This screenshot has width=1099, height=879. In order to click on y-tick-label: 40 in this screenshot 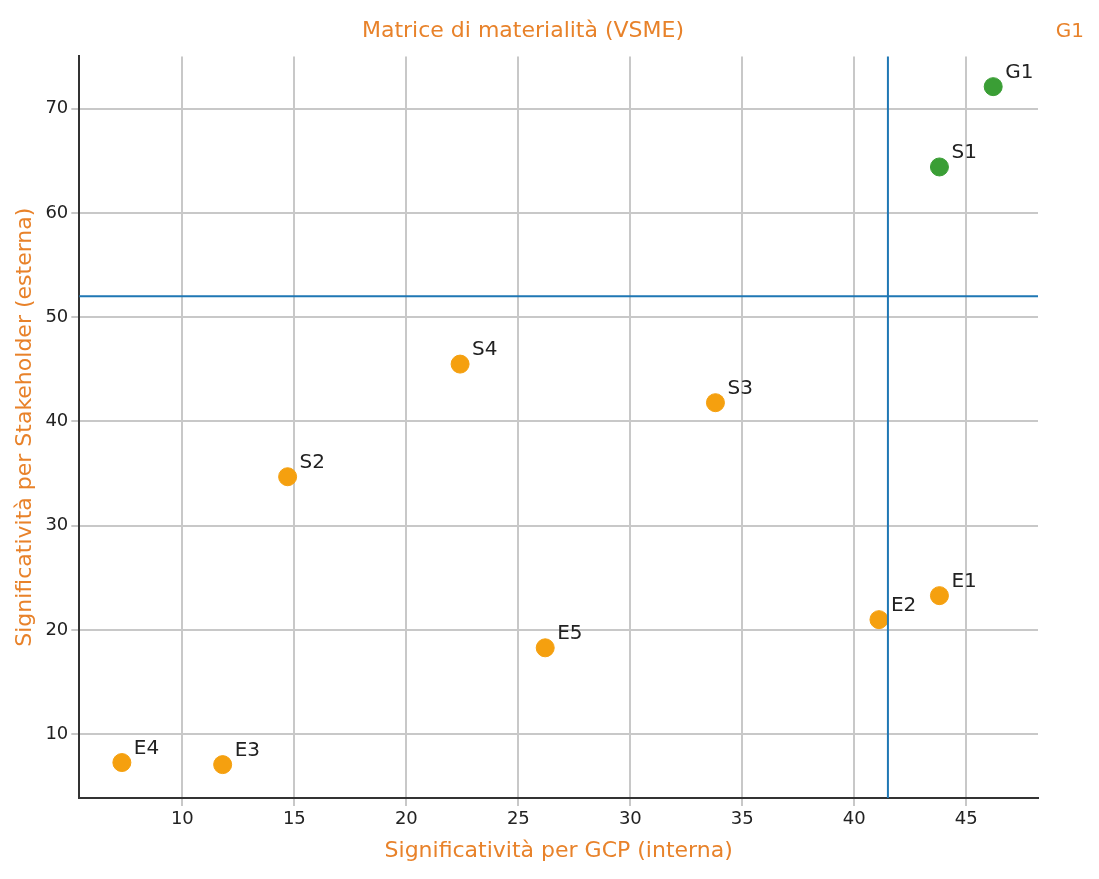, I will do `click(57, 420)`.